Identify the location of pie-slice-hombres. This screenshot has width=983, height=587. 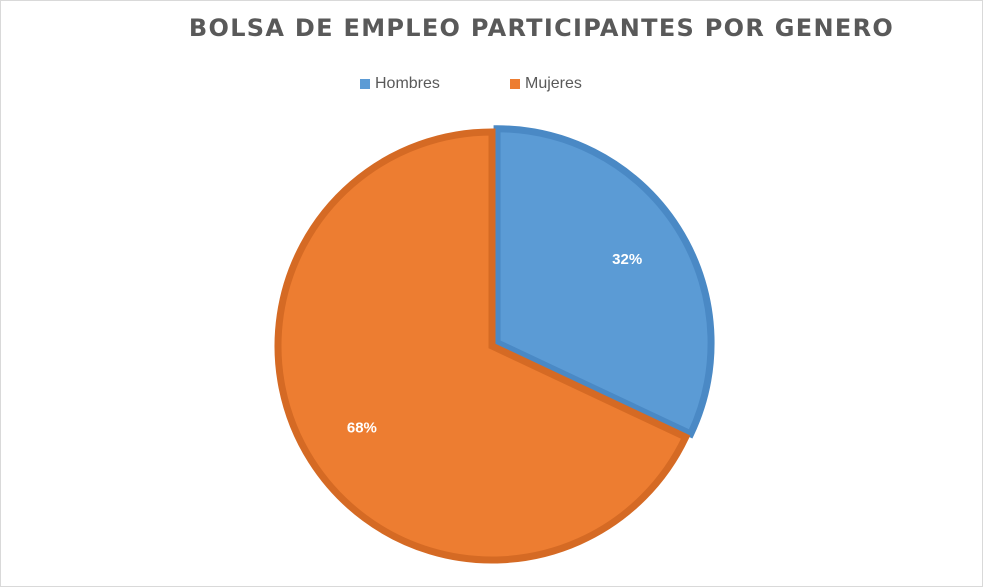
(604, 282).